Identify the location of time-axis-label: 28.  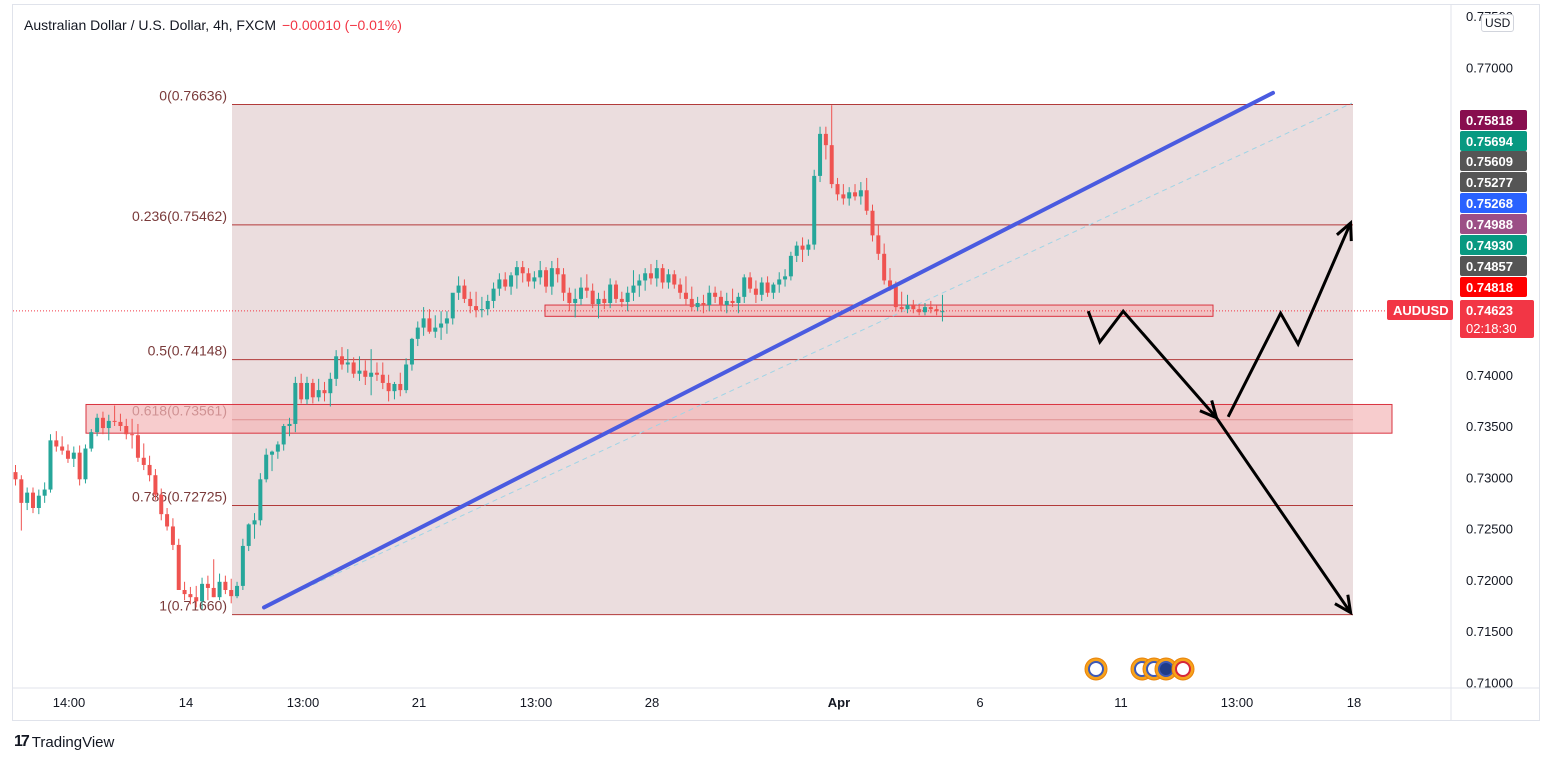
(652, 702).